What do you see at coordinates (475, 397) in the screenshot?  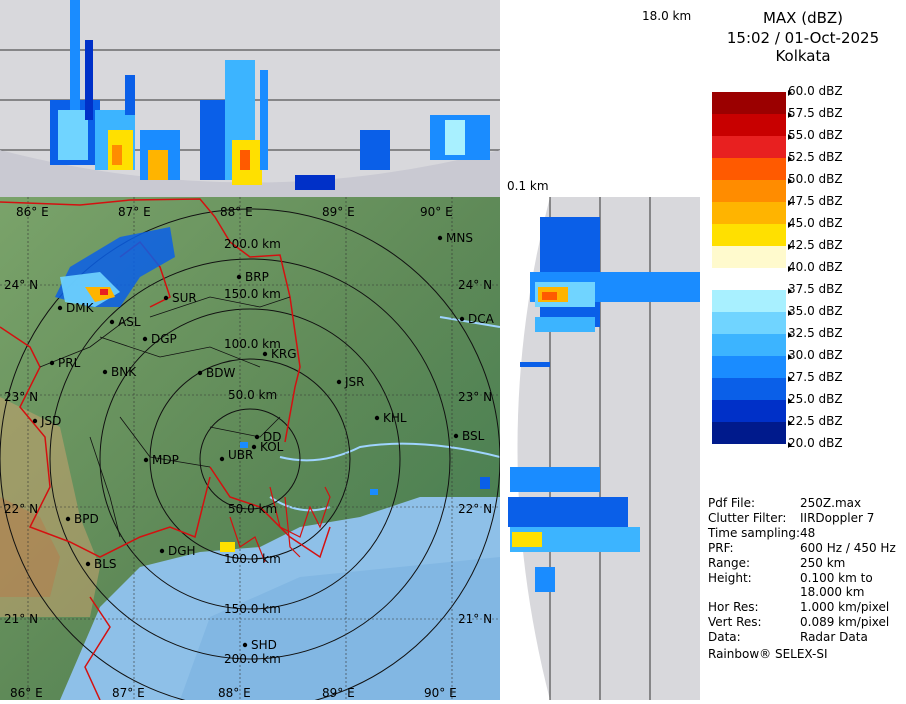 I see `lat-label-right: 23° N` at bounding box center [475, 397].